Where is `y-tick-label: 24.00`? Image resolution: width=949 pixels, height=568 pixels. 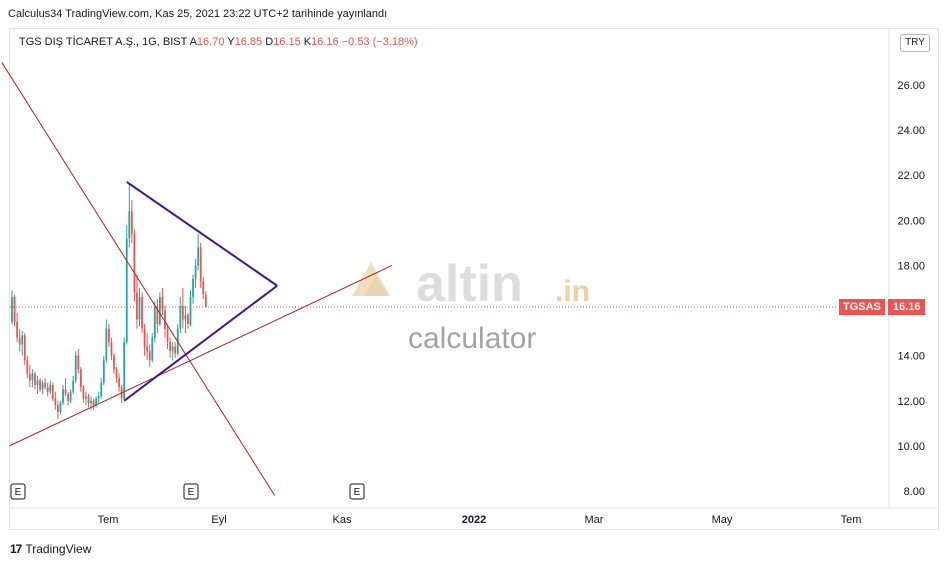 y-tick-label: 24.00 is located at coordinates (911, 131).